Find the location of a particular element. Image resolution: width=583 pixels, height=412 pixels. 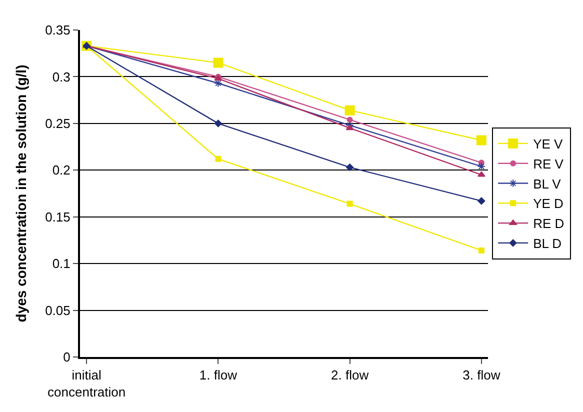

x-tick-label: 3. flow is located at coordinates (481, 375).